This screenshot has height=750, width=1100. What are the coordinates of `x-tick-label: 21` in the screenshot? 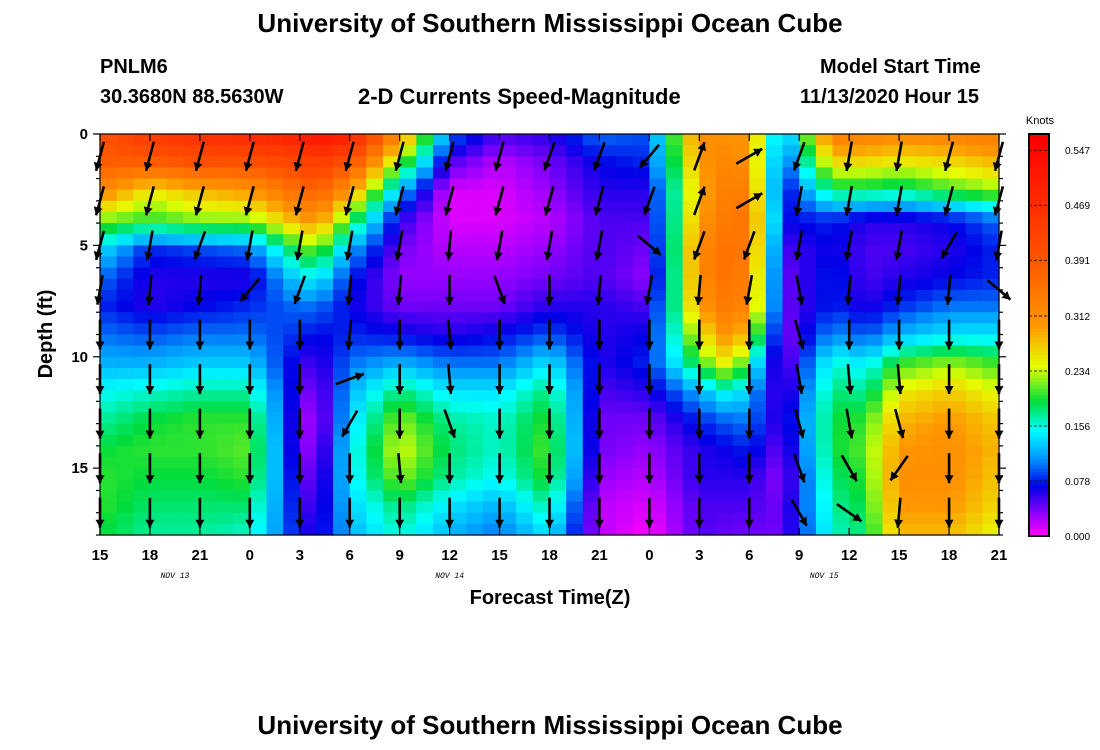 It's located at (999, 555).